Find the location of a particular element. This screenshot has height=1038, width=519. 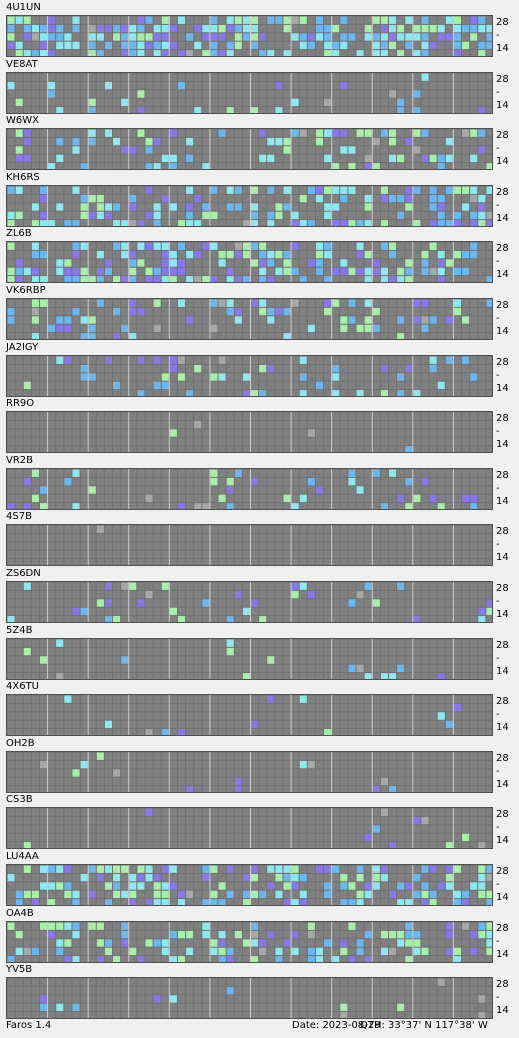

band-grid is located at coordinates (249, 262).